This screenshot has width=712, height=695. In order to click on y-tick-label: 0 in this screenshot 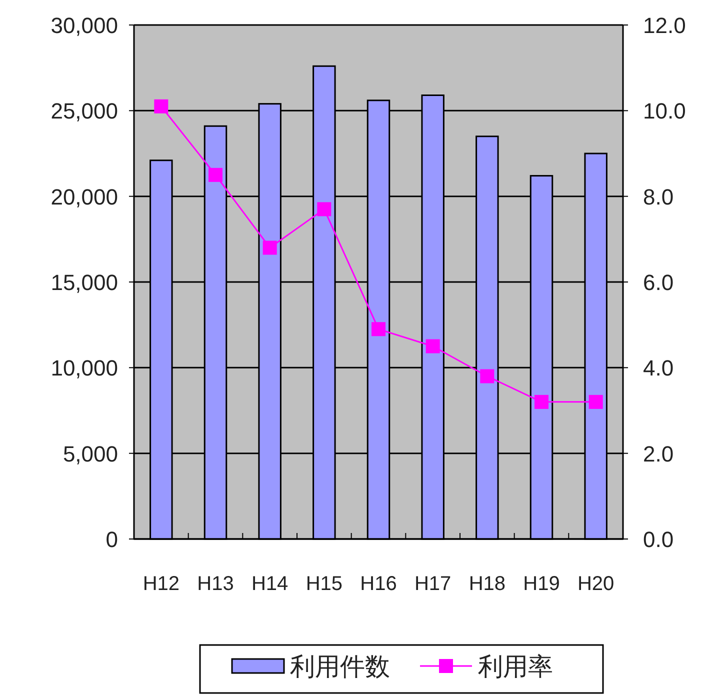, I will do `click(112, 539)`.